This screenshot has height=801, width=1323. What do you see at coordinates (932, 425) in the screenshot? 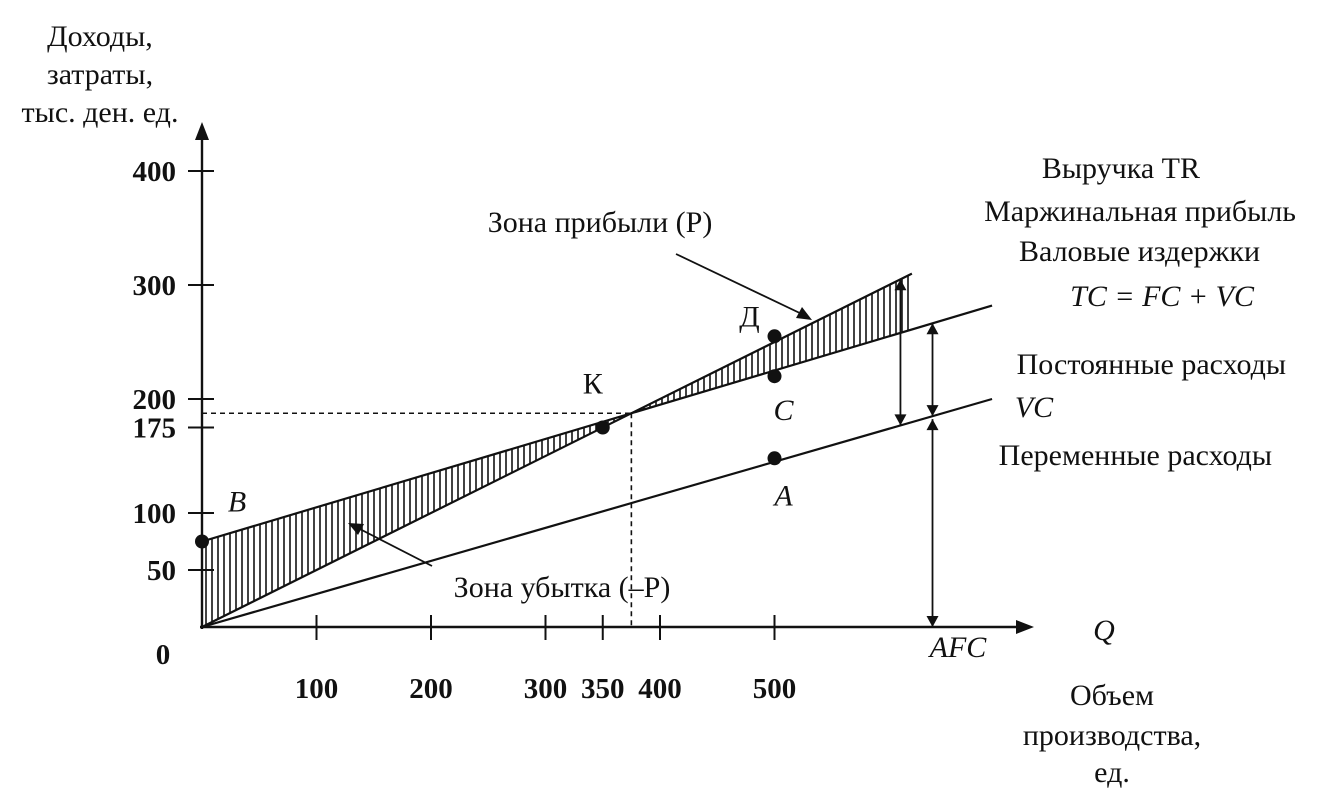
I see `variable-costs-arrow-top` at bounding box center [932, 425].